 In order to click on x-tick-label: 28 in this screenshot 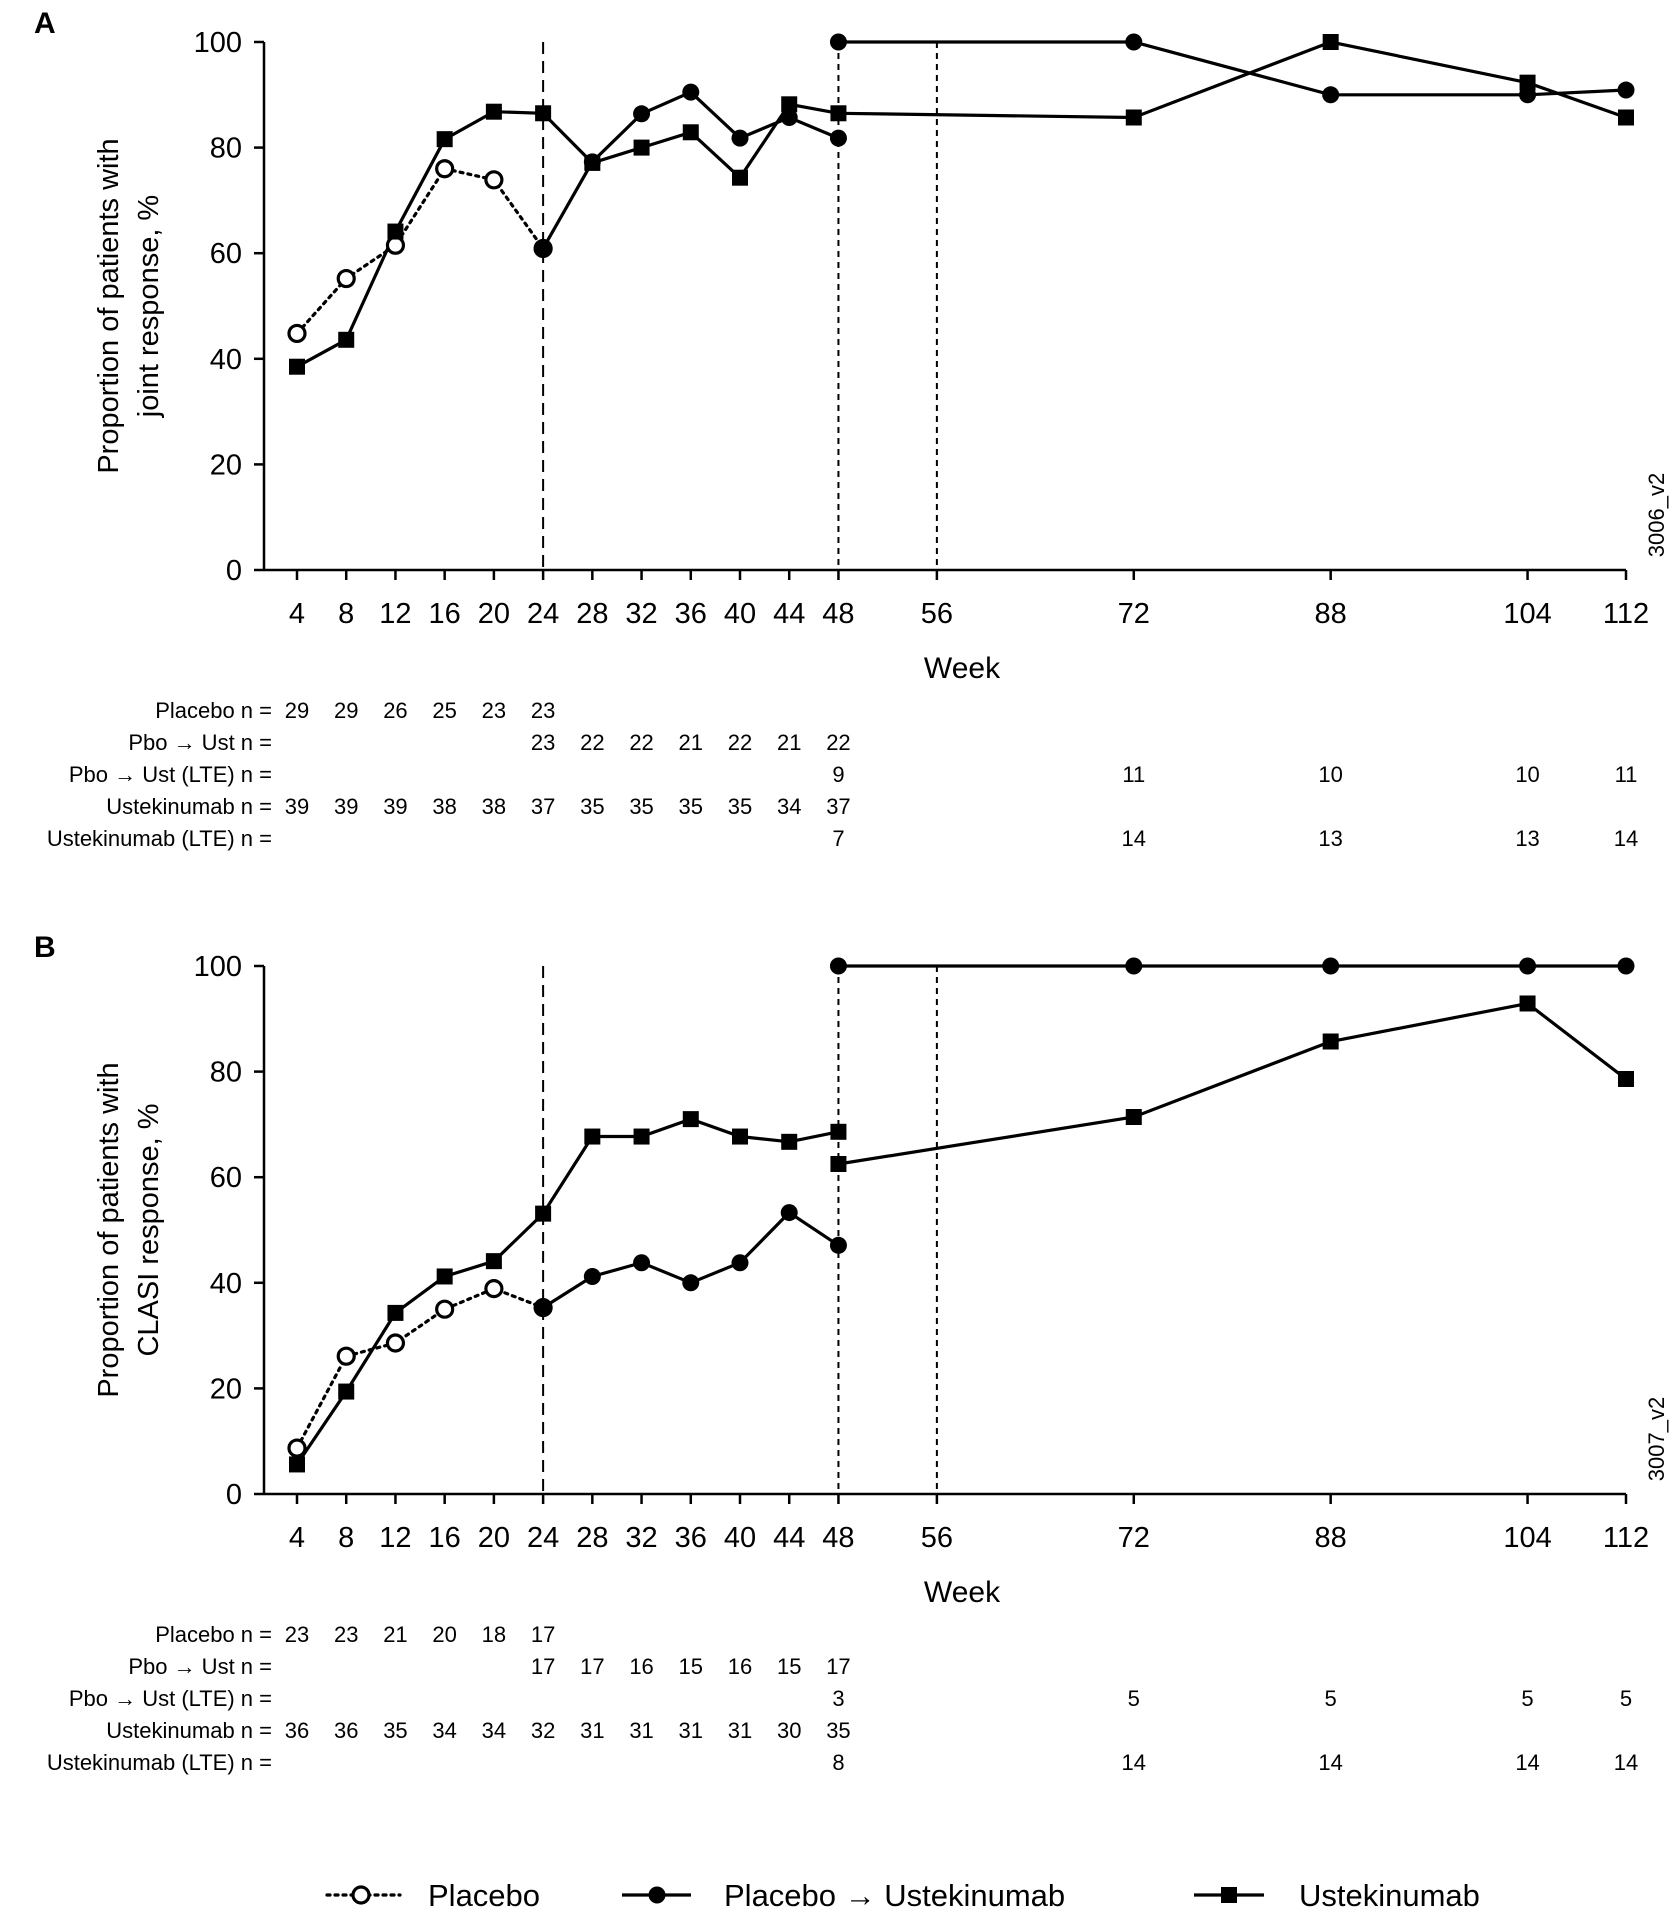, I will do `click(592, 1538)`.